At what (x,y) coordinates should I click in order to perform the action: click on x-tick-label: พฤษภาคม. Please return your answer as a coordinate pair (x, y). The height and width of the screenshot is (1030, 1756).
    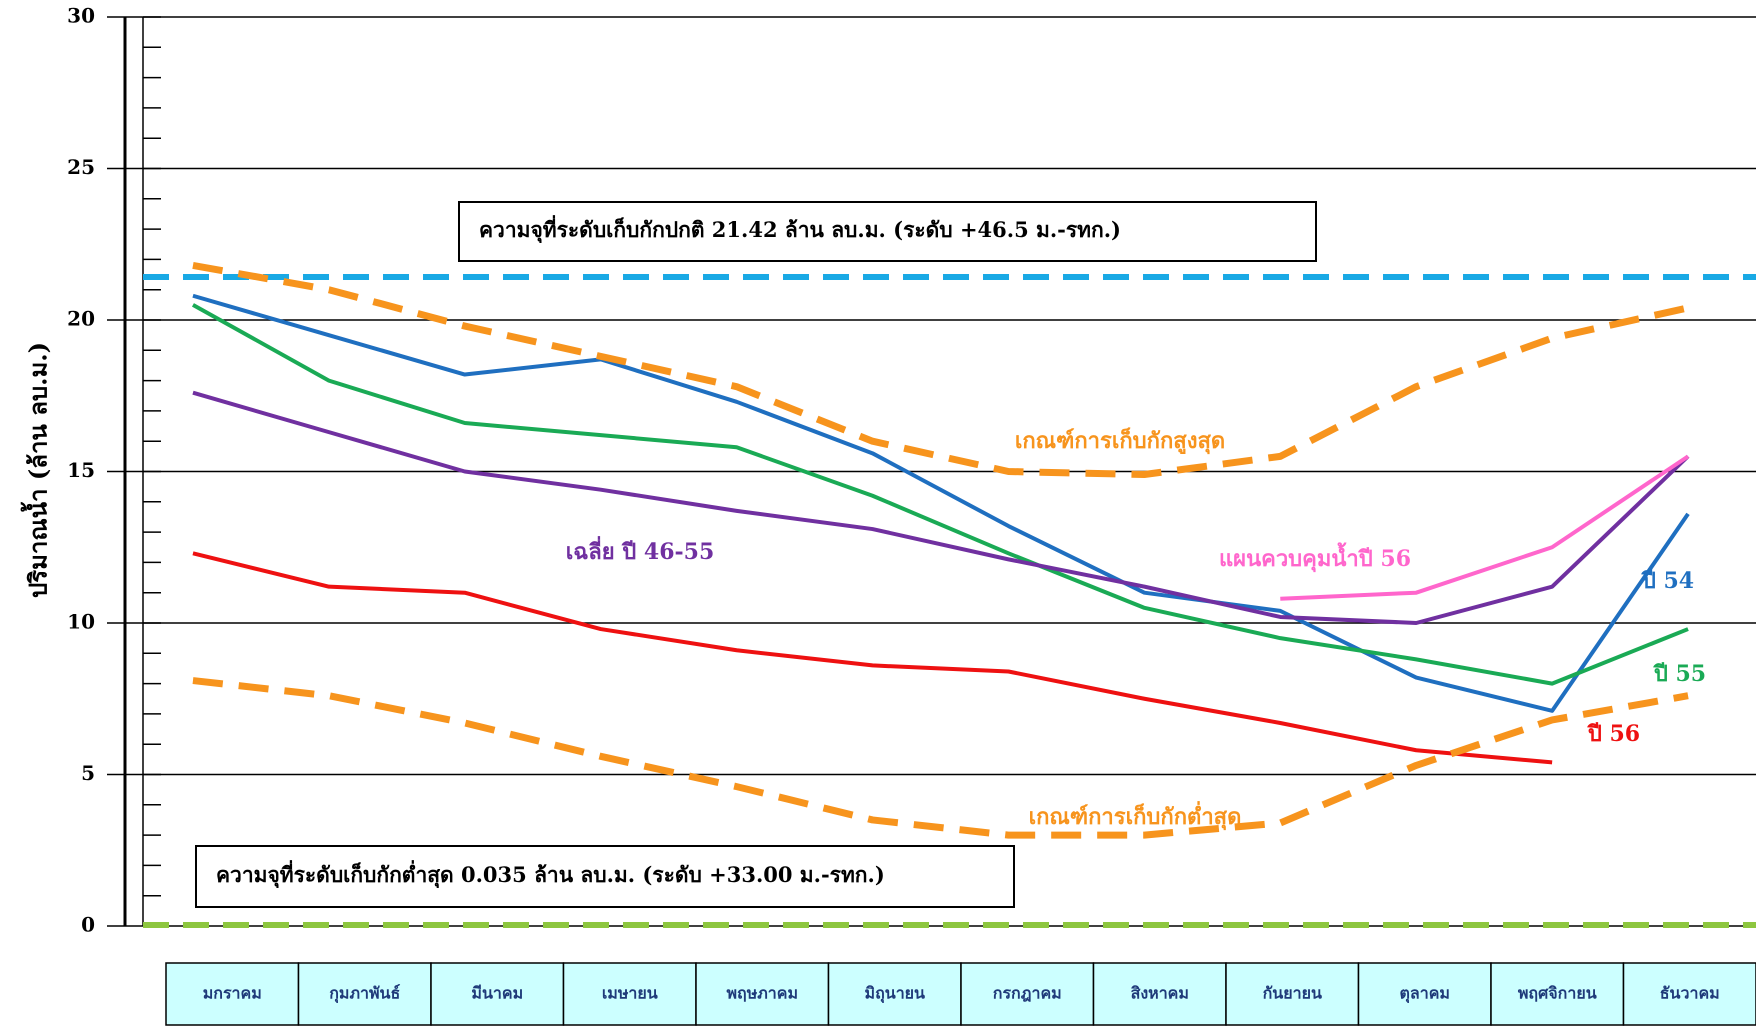
    Looking at the image, I should click on (762, 993).